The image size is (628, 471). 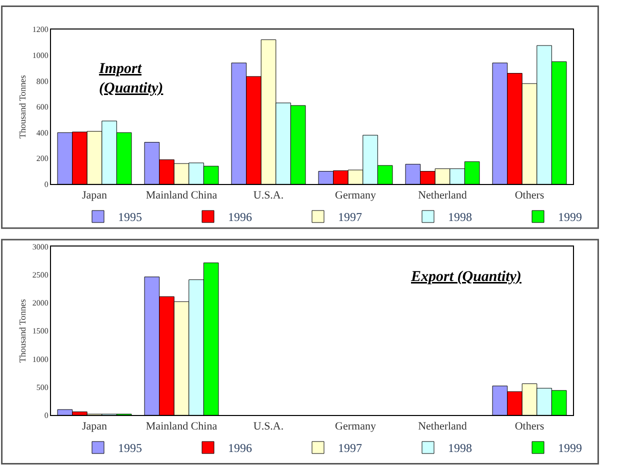 What do you see at coordinates (40, 331) in the screenshot?
I see `y-tick-label: 1500` at bounding box center [40, 331].